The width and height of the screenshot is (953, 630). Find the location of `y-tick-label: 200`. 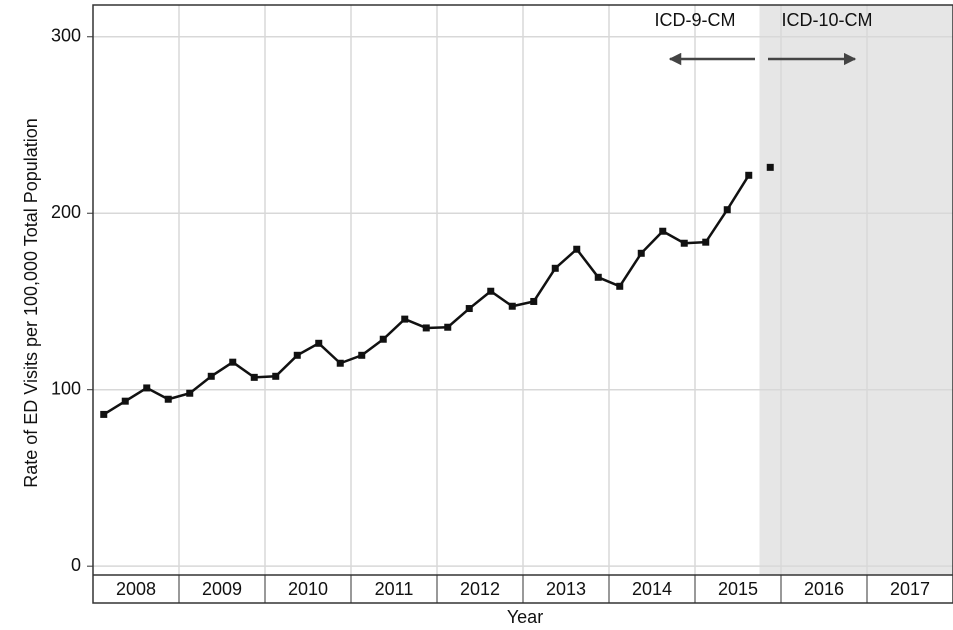

y-tick-label: 200 is located at coordinates (66, 212).